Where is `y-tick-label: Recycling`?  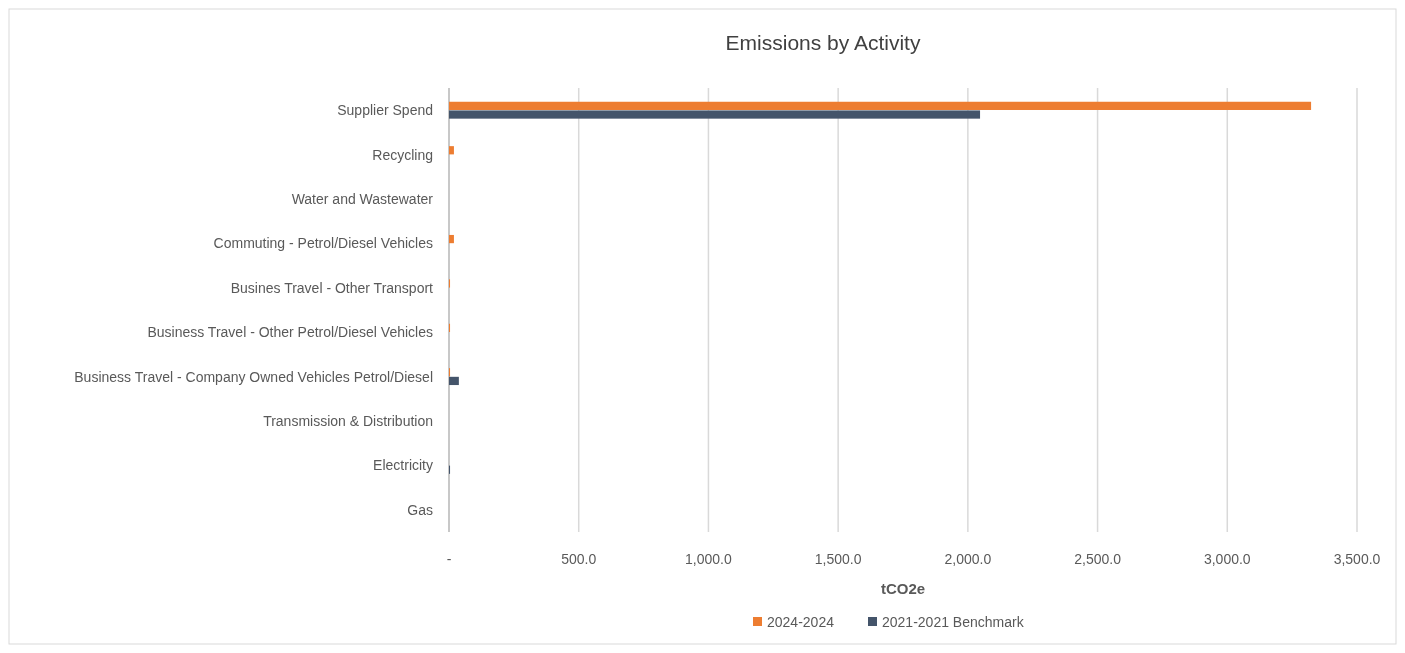 y-tick-label: Recycling is located at coordinates (402, 154).